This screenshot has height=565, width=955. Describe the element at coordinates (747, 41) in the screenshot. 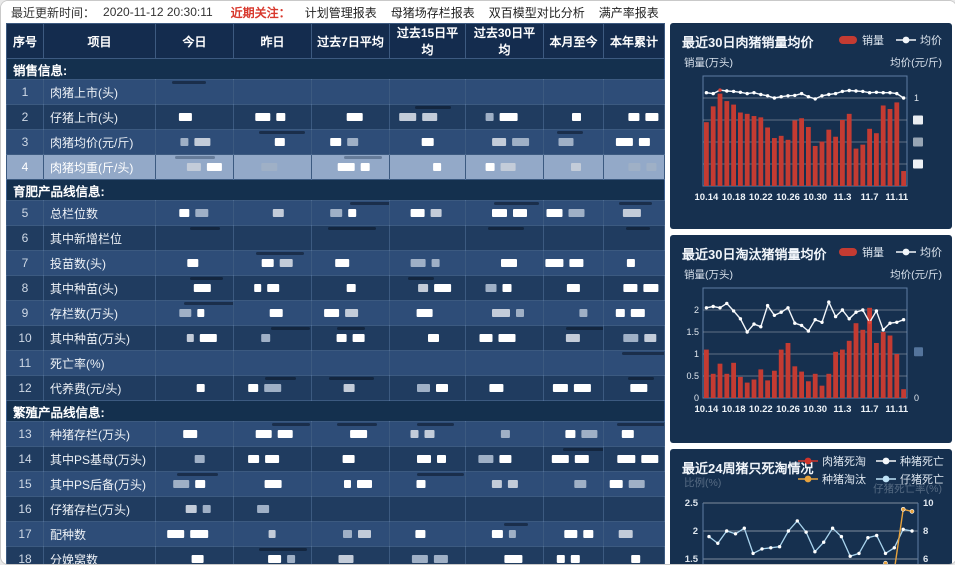

I see `chart-title: 最近30日肉猪销量均价` at that location.